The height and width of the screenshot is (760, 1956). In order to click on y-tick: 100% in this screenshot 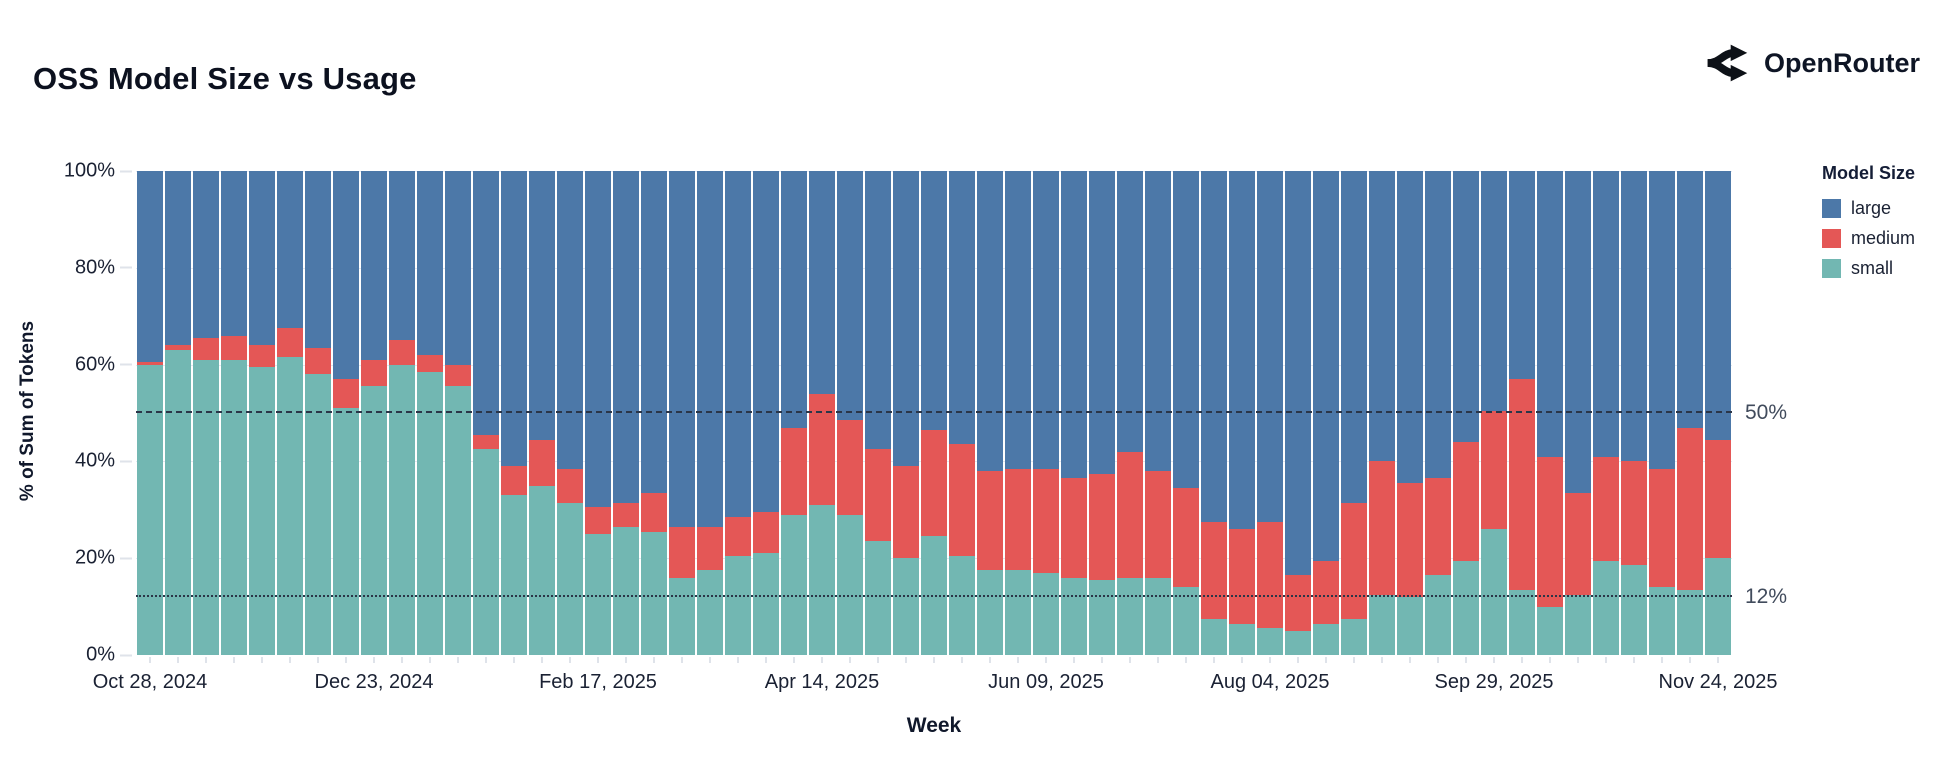, I will do `click(99, 171)`.